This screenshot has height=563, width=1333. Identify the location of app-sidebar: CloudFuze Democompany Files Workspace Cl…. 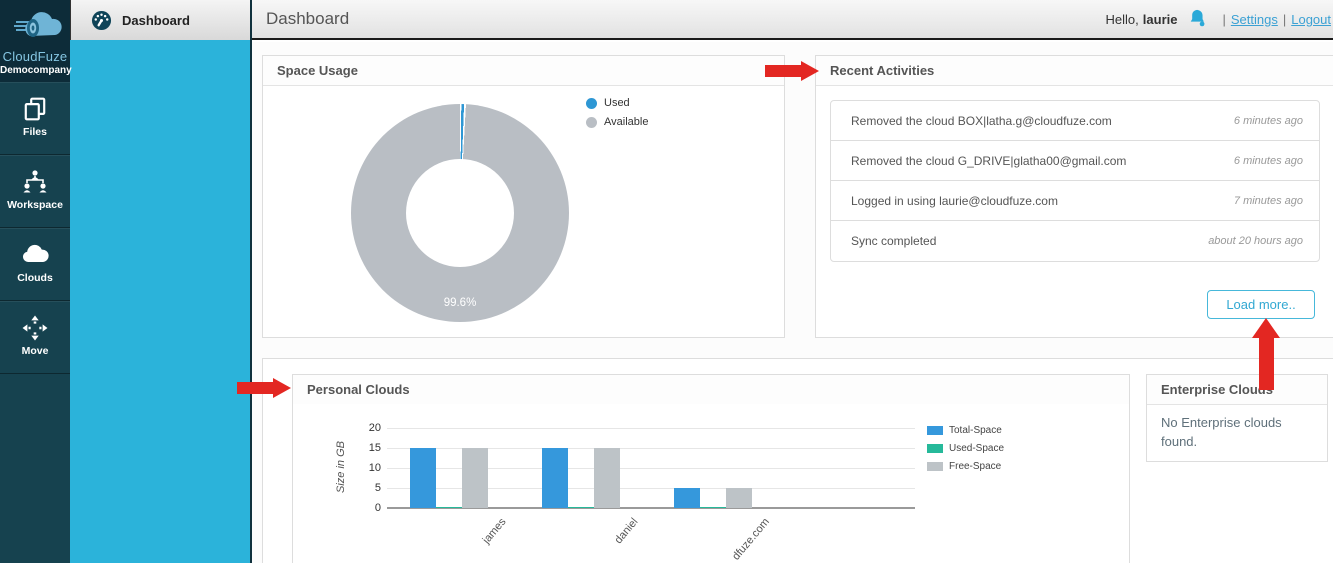
(36, 281).